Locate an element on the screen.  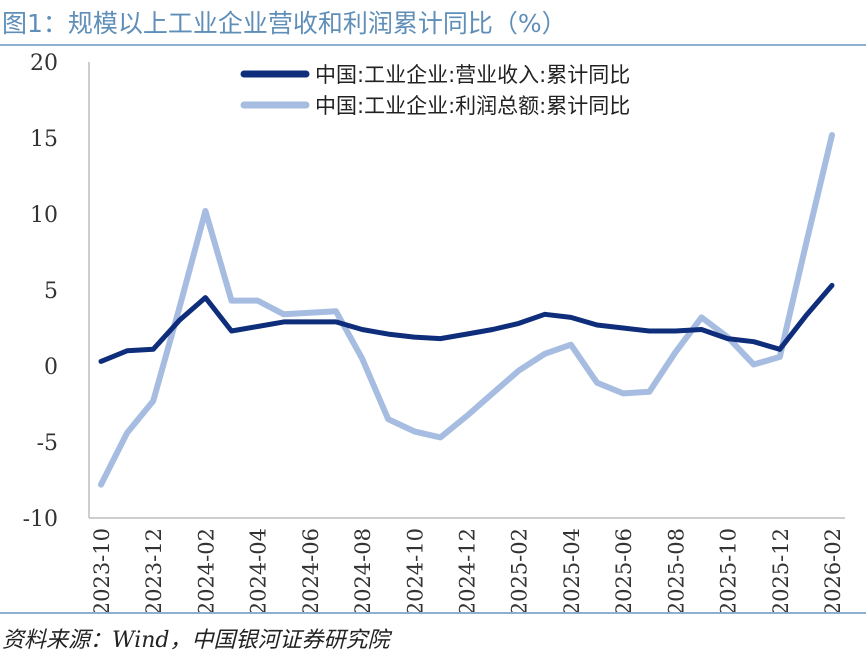
legend-label: 中国:工业企业:营业收入:累计同比 is located at coordinates (472, 75).